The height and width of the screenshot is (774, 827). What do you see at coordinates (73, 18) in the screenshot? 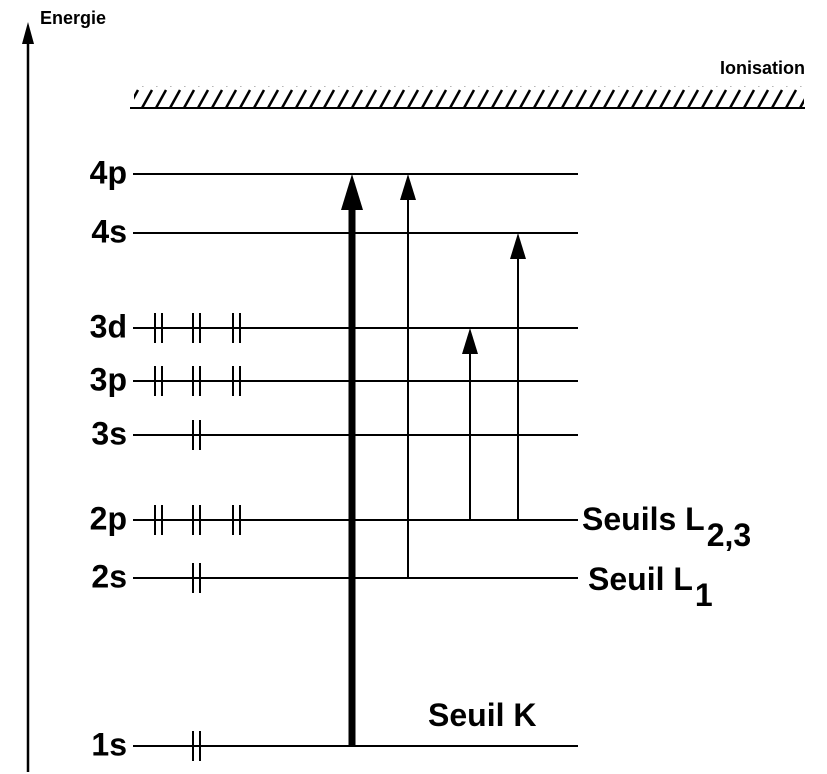
I see `axis-label: Energie` at bounding box center [73, 18].